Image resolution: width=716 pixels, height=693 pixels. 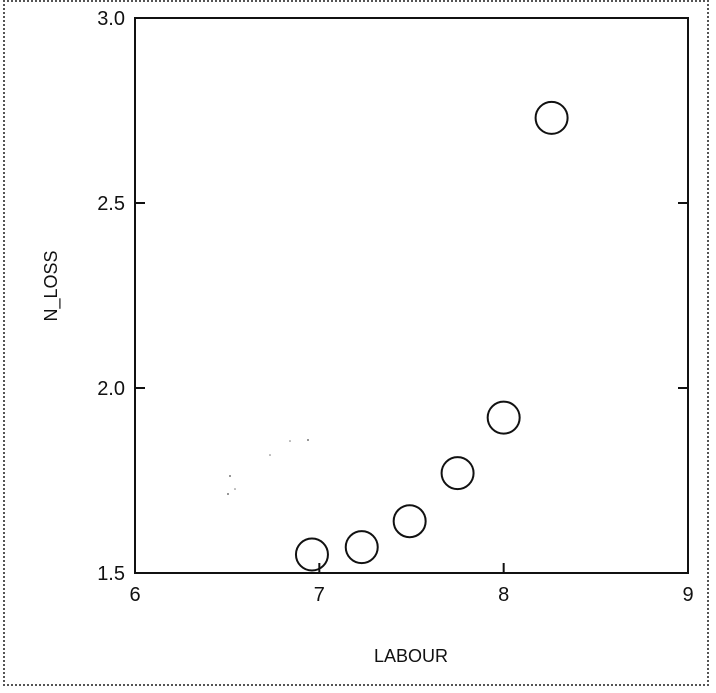 What do you see at coordinates (411, 656) in the screenshot?
I see `x-axis-label: LABOUR` at bounding box center [411, 656].